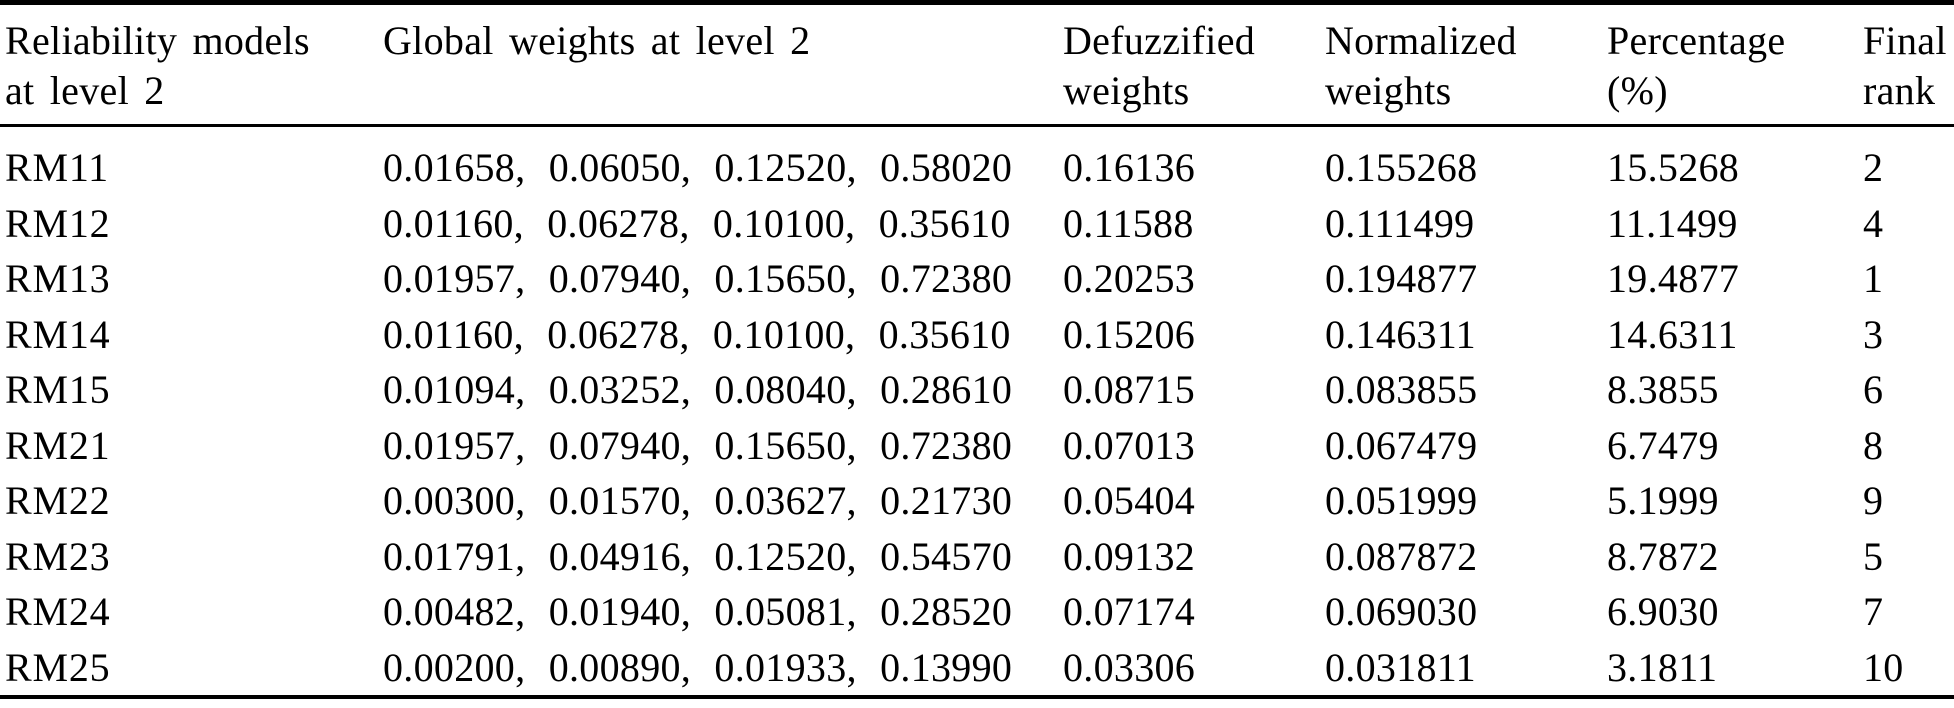 This screenshot has height=708, width=1954. Describe the element at coordinates (1129, 667) in the screenshot. I see `cell-defuzzified-weight: 0.03306` at that location.